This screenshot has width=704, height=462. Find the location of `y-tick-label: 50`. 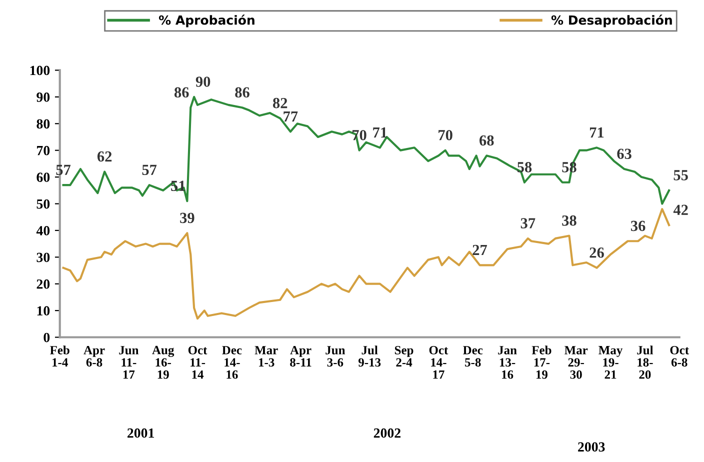

y-tick-label: 50 is located at coordinates (43, 204).